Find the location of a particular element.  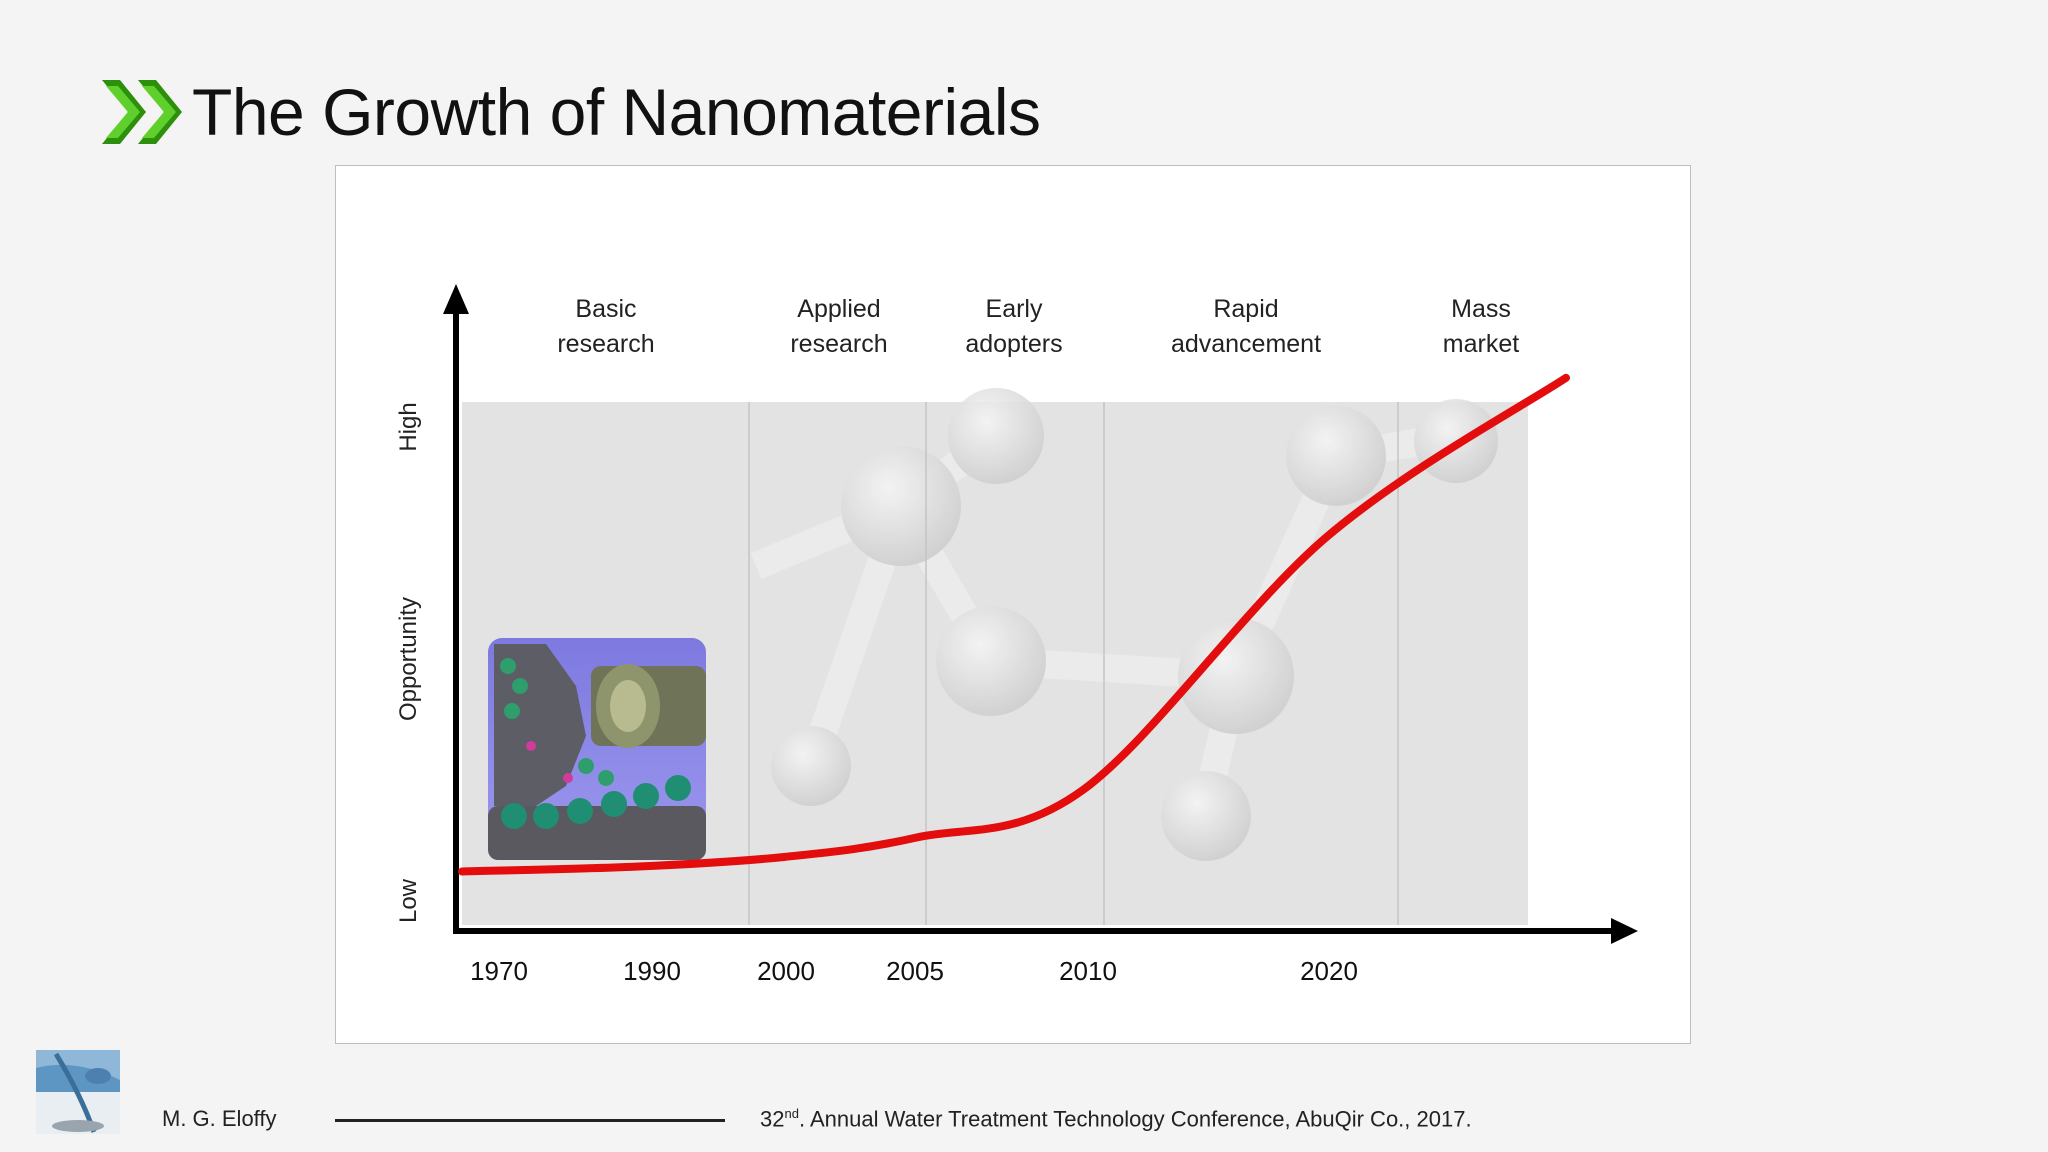

y-label-opportunity: Opportunity is located at coordinates (408, 659).